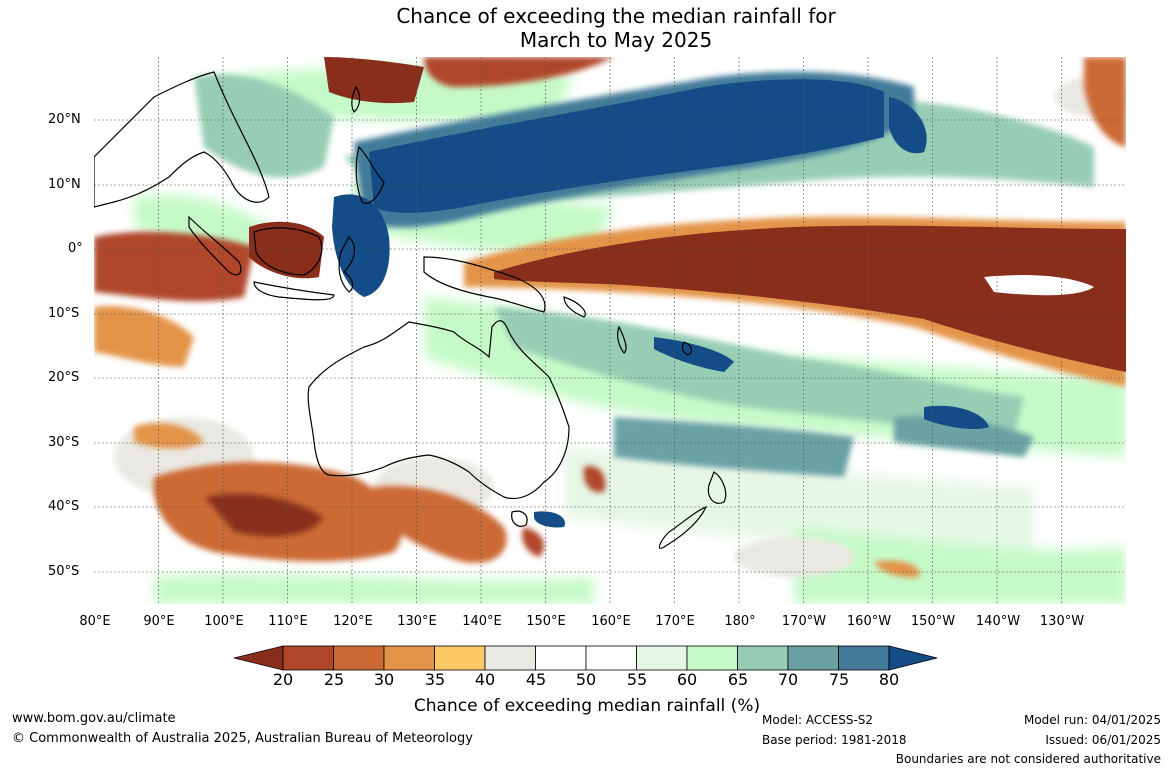 The height and width of the screenshot is (770, 1173). Describe the element at coordinates (998, 621) in the screenshot. I see `lon-label-140w: 140°W` at that location.